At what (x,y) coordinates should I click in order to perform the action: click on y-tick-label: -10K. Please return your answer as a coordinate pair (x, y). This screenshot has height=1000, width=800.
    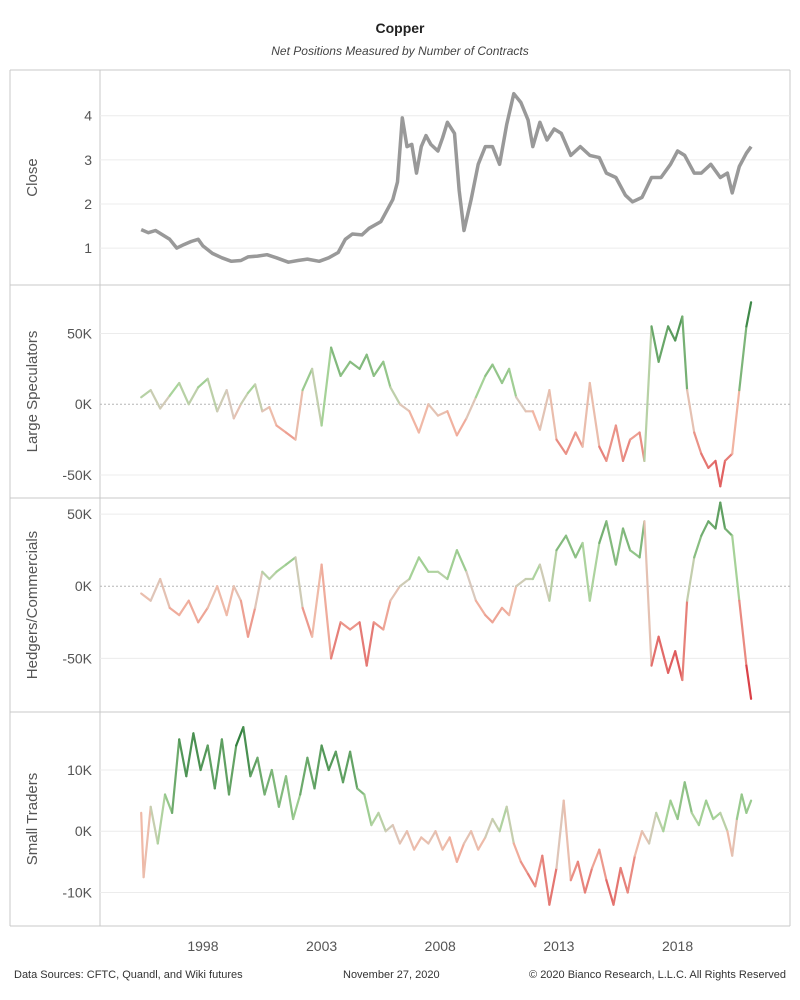
    Looking at the image, I should click on (77, 892).